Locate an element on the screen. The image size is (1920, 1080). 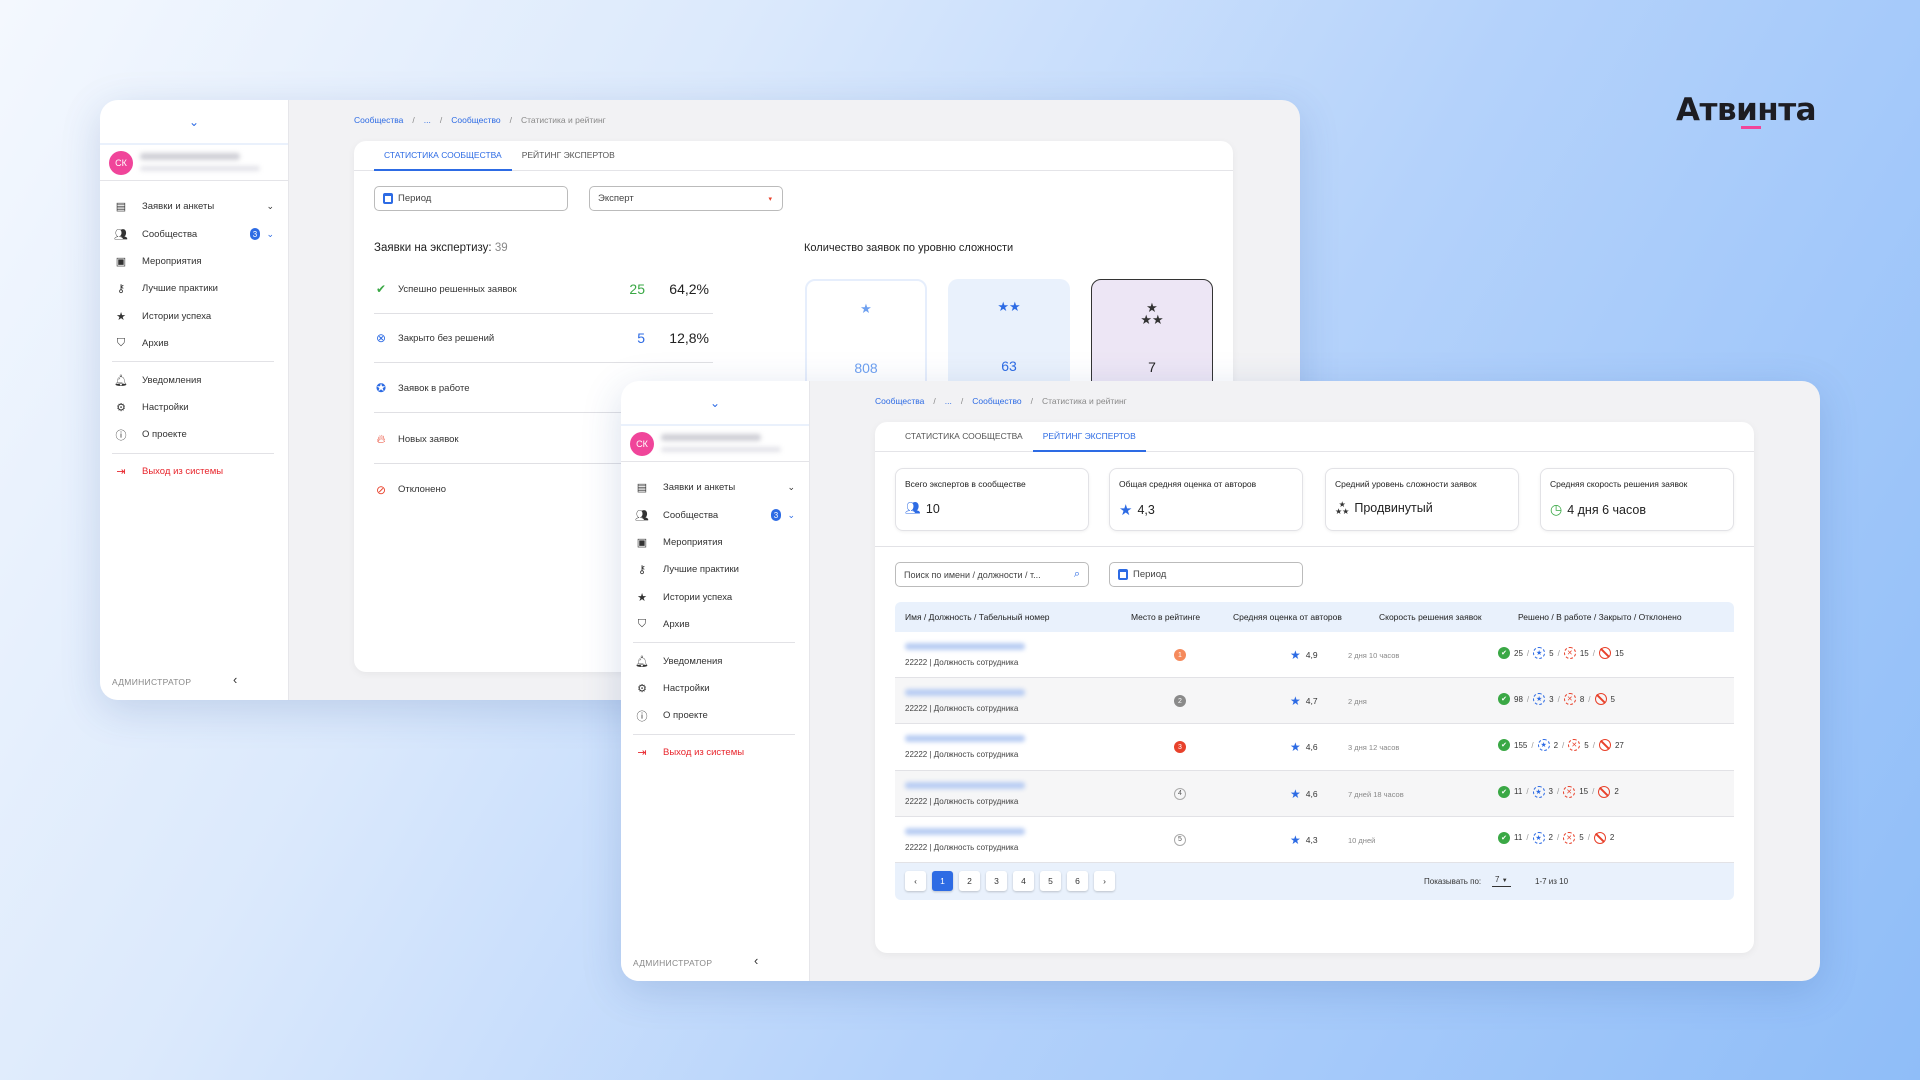
column-header-speed: Скорость решения заявок is located at coordinates (1430, 617).